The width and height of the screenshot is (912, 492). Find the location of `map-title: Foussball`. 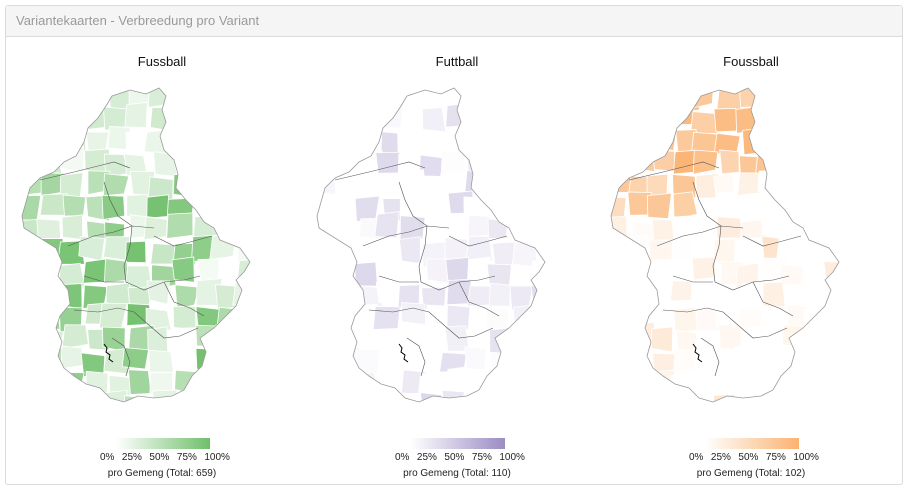

map-title: Foussball is located at coordinates (751, 61).